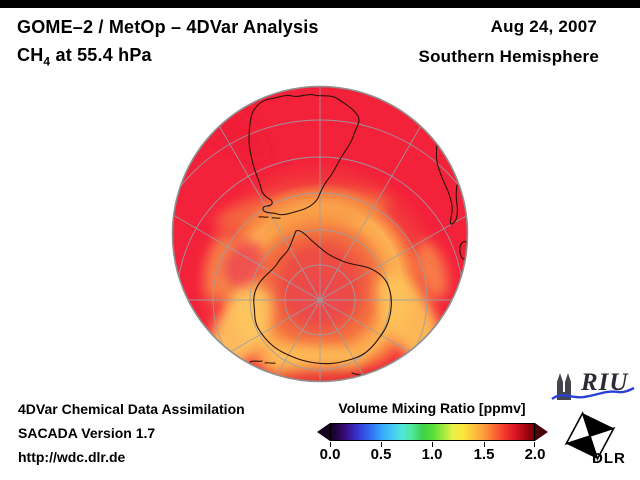  I want to click on colorbar-gradient, so click(432, 432).